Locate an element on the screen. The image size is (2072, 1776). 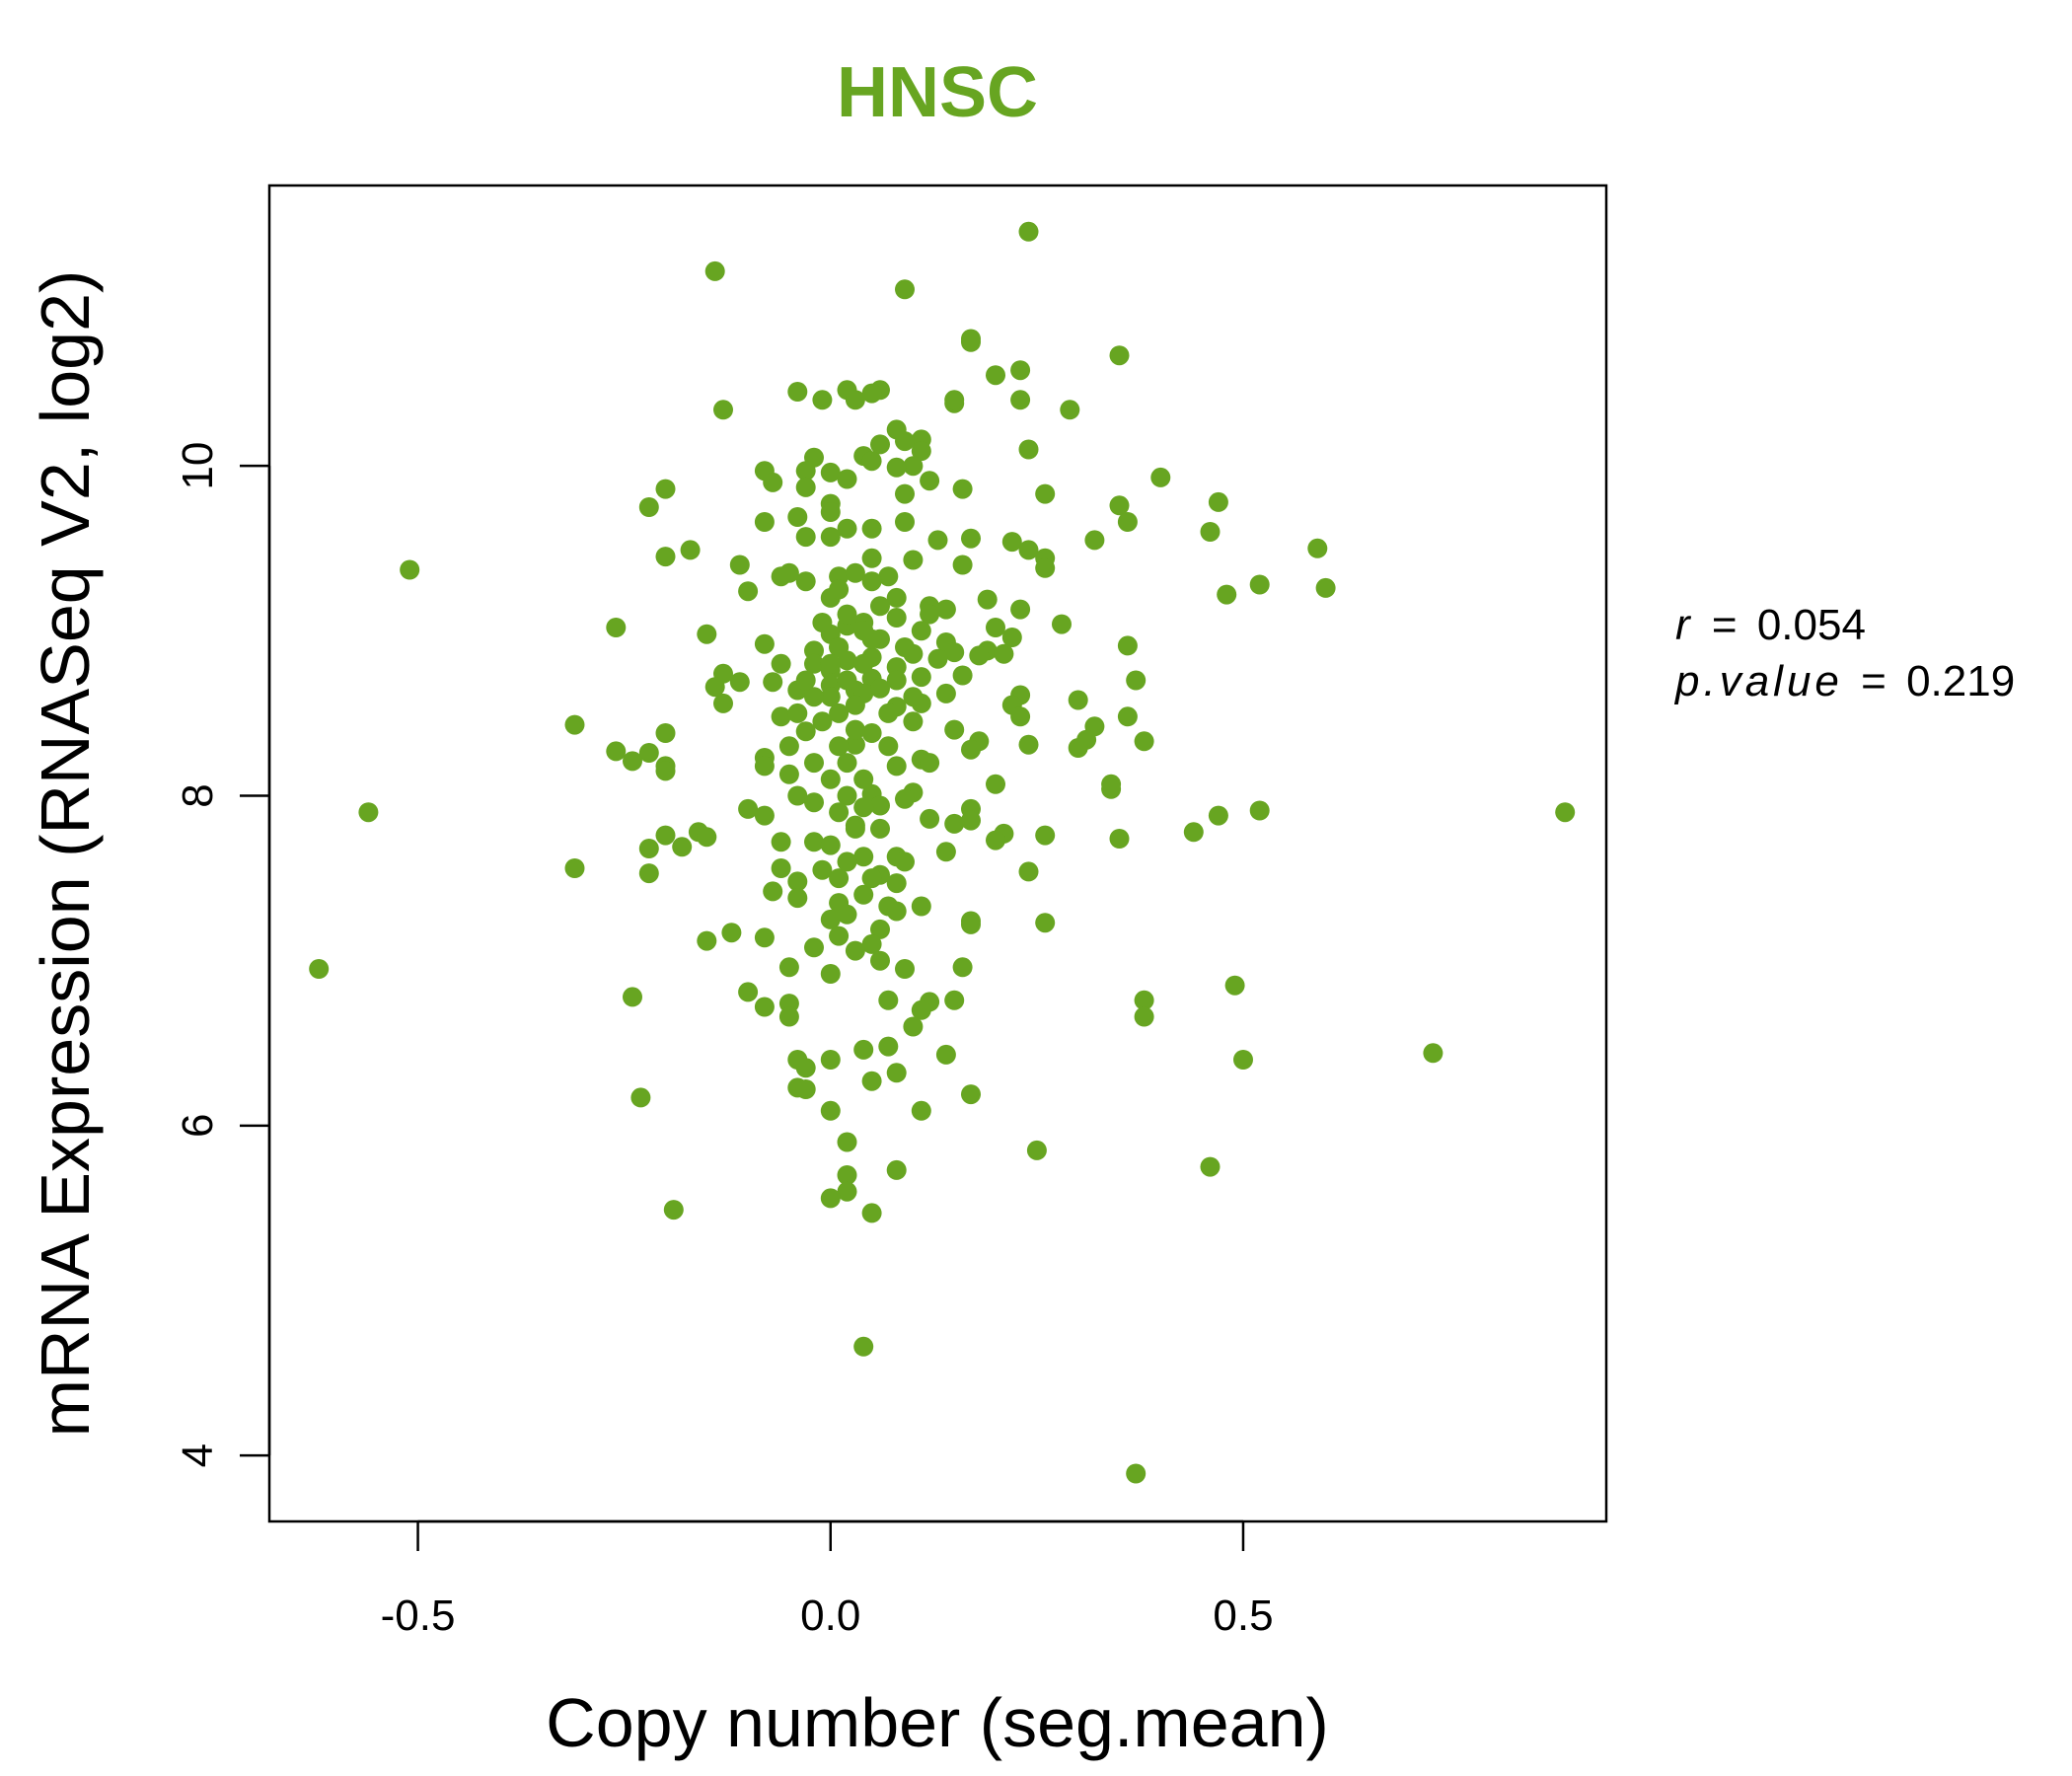
y-tick-label: 10 is located at coordinates (198, 466).